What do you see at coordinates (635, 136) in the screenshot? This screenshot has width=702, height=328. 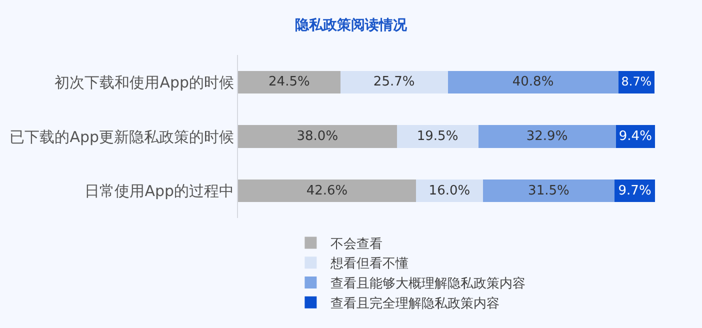 I see `data-label: 9.4%` at bounding box center [635, 136].